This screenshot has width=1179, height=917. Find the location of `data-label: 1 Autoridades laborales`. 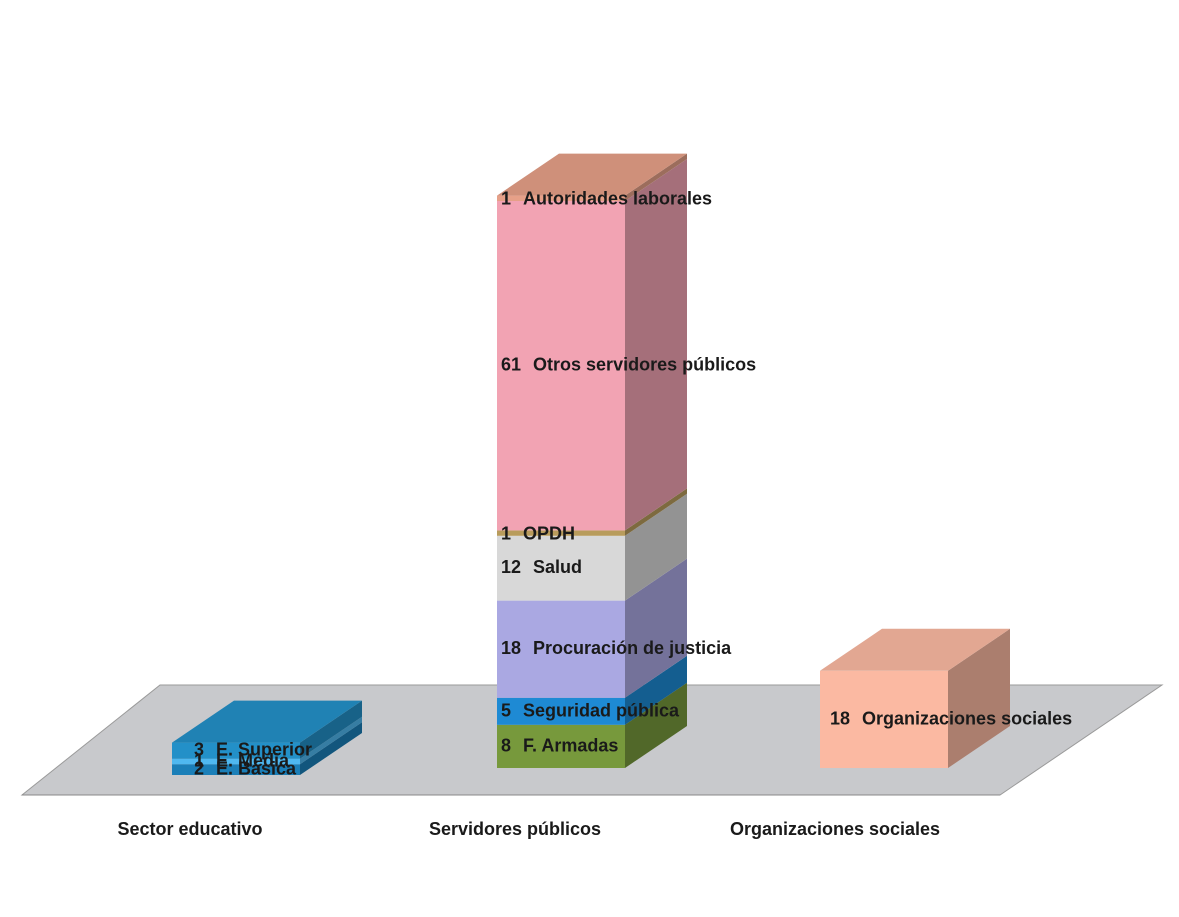

data-label: 1 Autoridades laborales is located at coordinates (606, 198).